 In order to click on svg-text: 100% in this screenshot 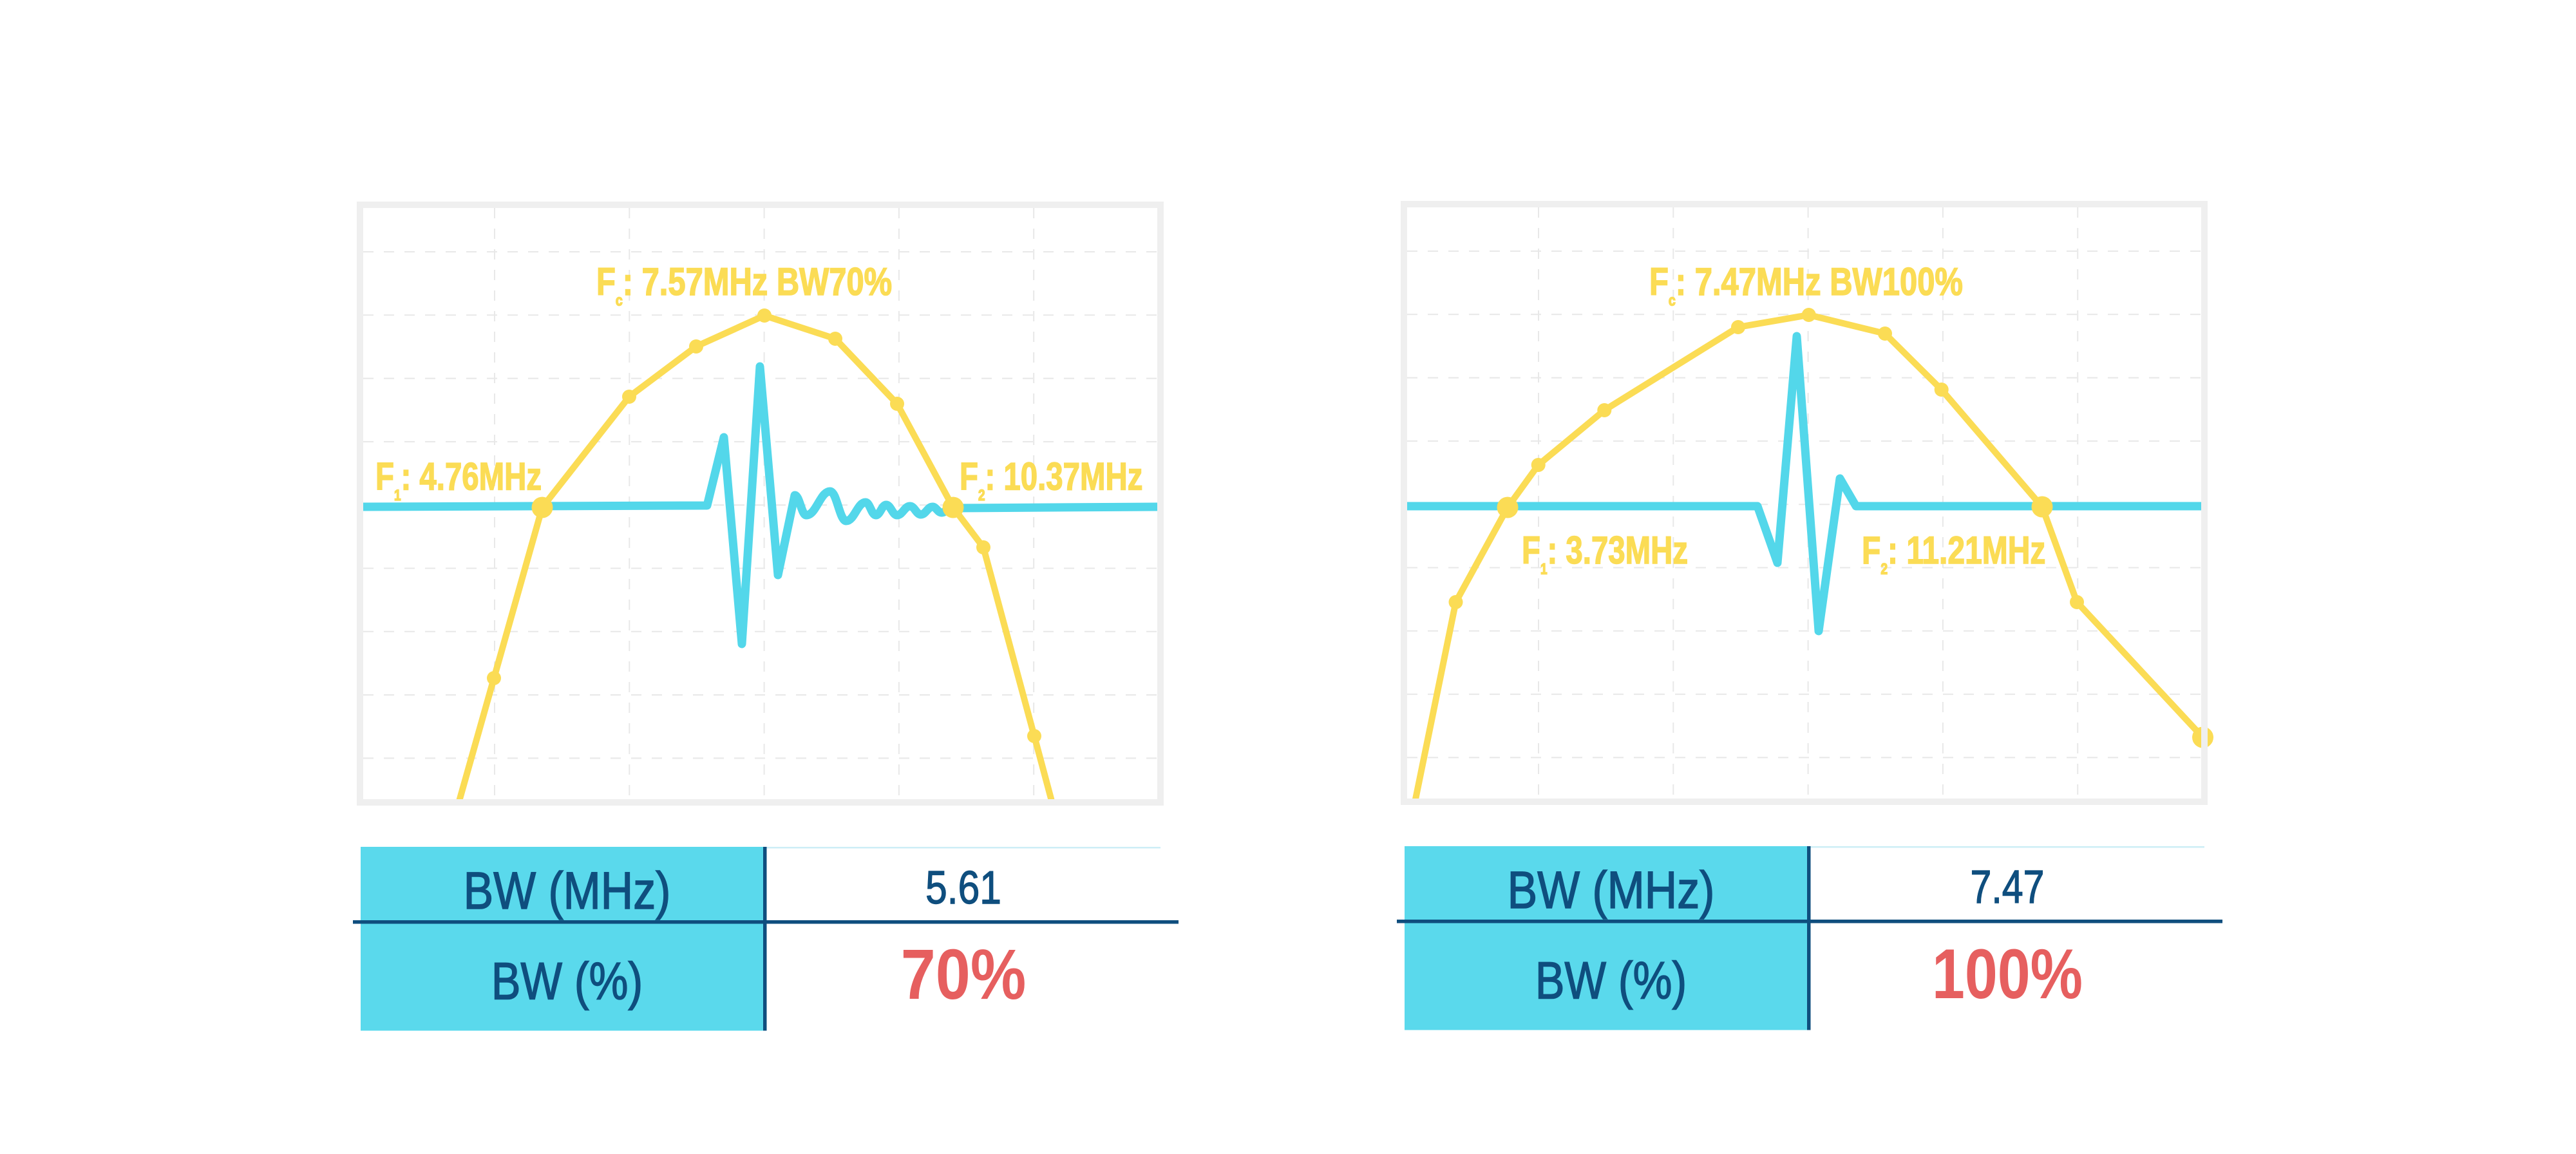, I will do `click(2008, 974)`.